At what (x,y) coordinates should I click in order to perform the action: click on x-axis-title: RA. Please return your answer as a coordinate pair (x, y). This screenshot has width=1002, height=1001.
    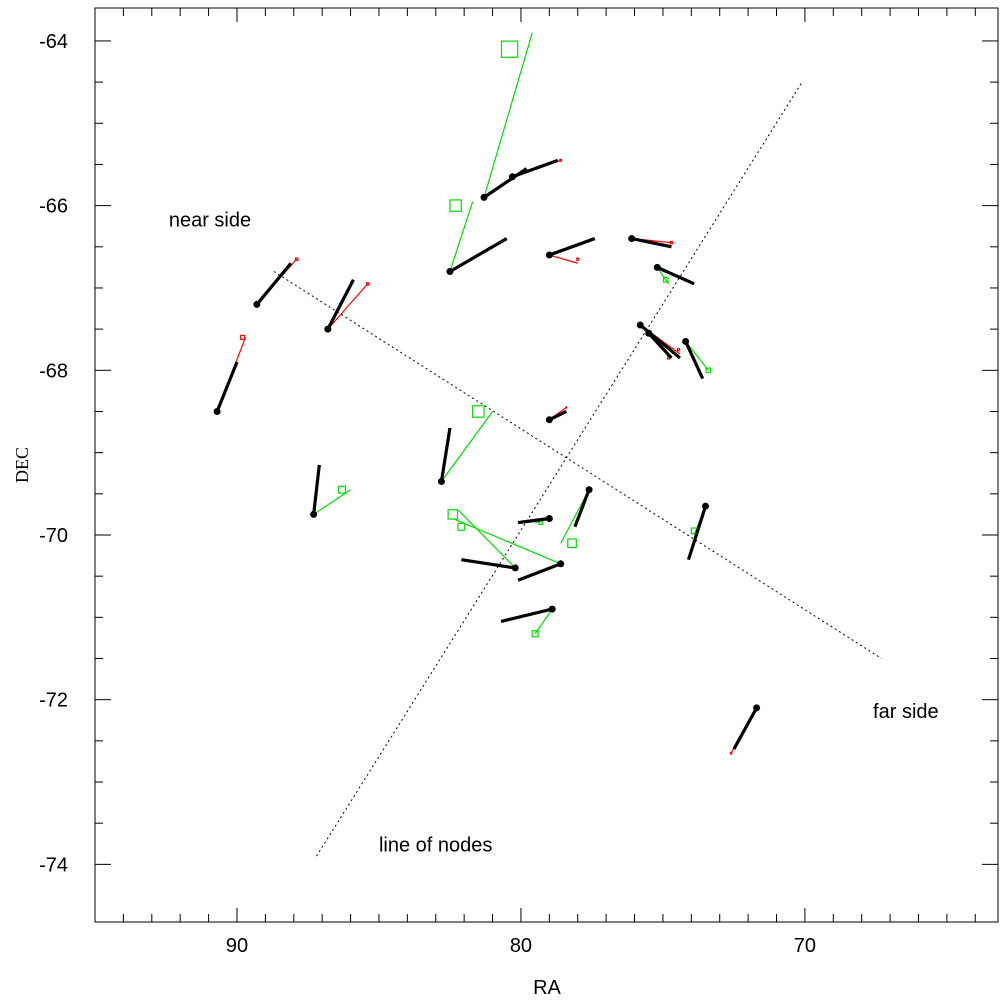
    Looking at the image, I should click on (547, 988).